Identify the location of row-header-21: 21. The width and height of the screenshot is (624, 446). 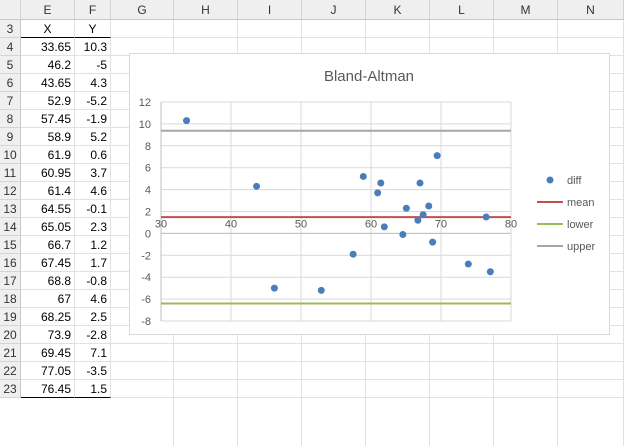
(10, 353).